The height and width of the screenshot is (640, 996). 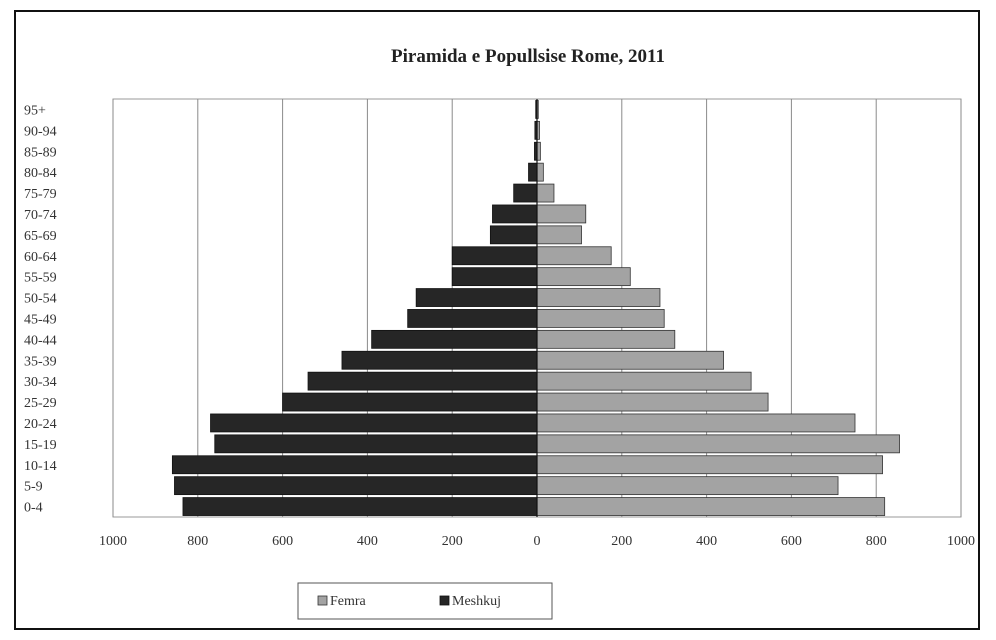 What do you see at coordinates (35, 110) in the screenshot?
I see `y-tick-label-95+: 95+` at bounding box center [35, 110].